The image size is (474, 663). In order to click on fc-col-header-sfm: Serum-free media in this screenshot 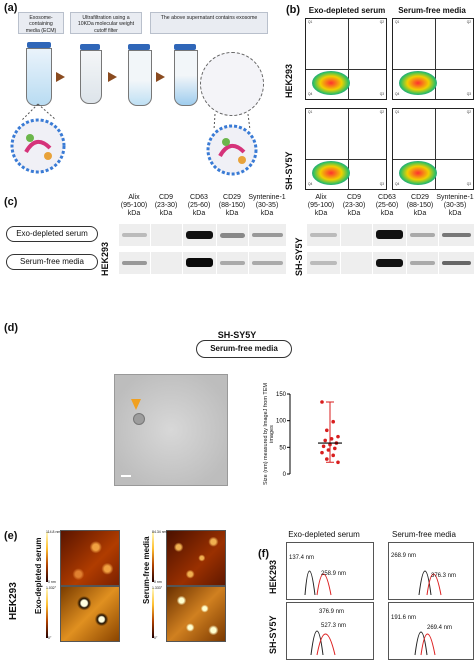, I will do `click(432, 10)`.